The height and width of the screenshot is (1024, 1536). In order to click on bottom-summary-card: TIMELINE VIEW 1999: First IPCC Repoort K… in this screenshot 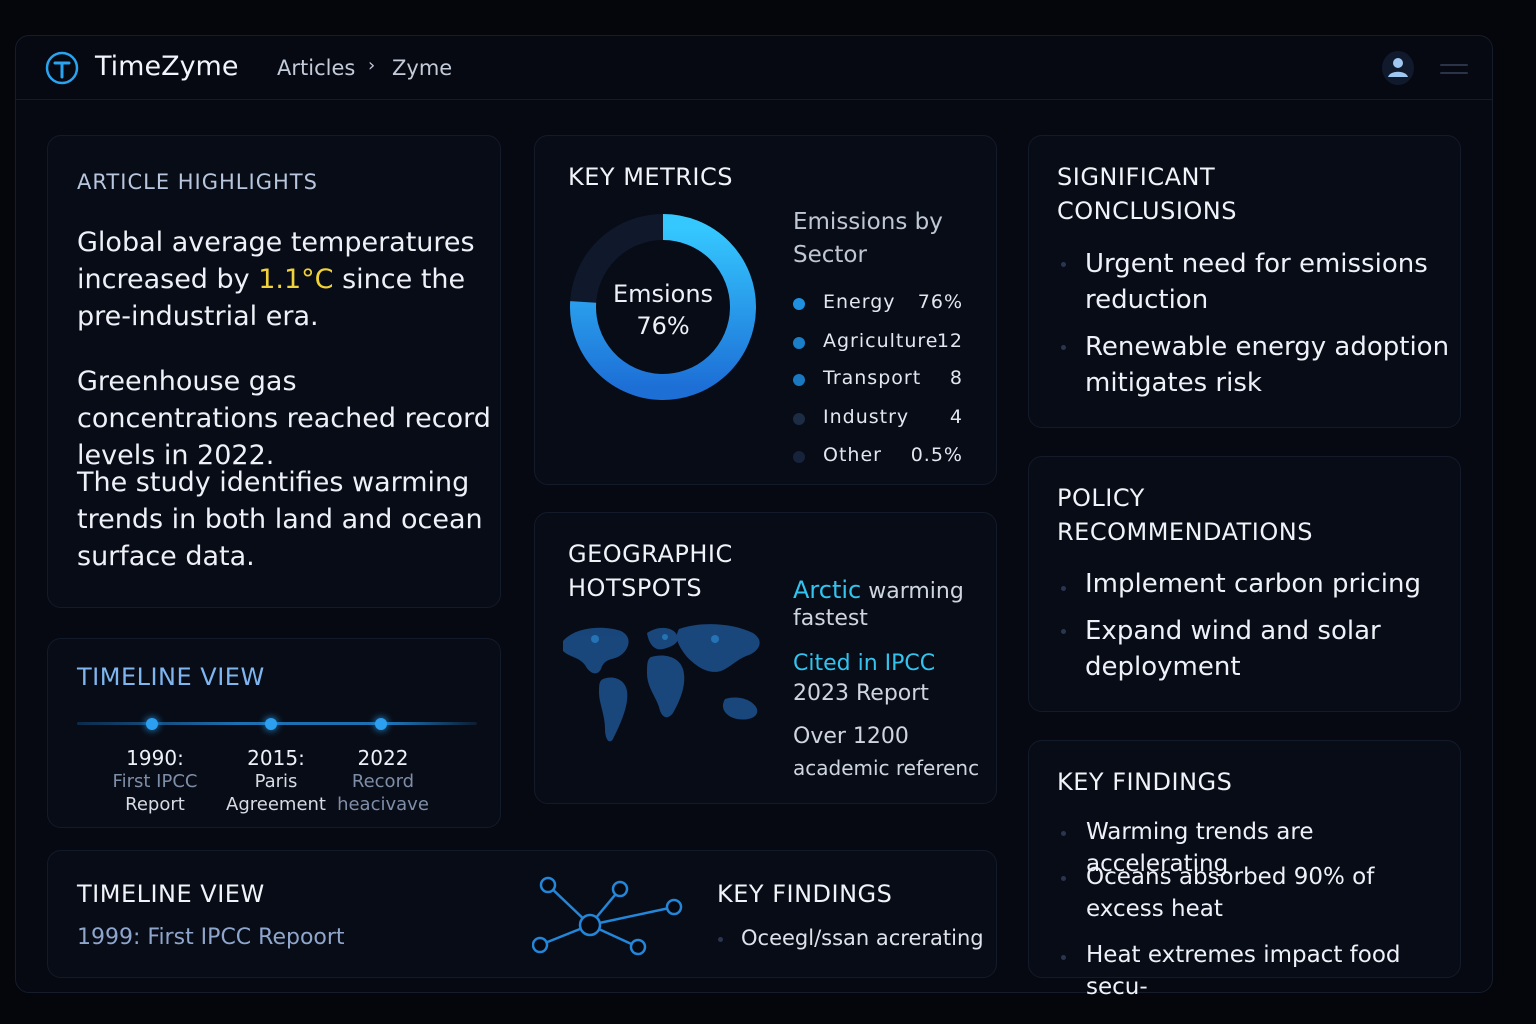, I will do `click(522, 914)`.